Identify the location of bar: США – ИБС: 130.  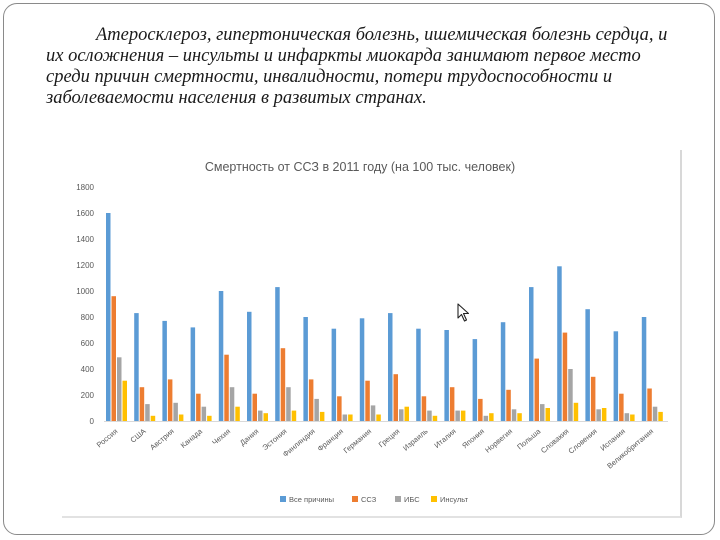
(147, 412).